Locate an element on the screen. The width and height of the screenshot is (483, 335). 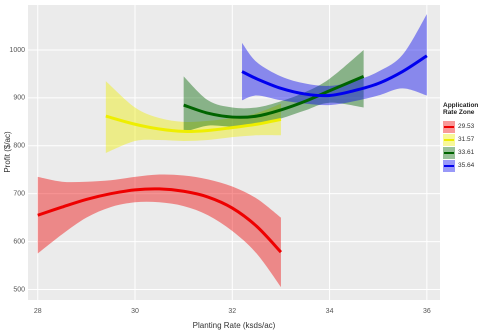
x-tick-label: 32 is located at coordinates (232, 311).